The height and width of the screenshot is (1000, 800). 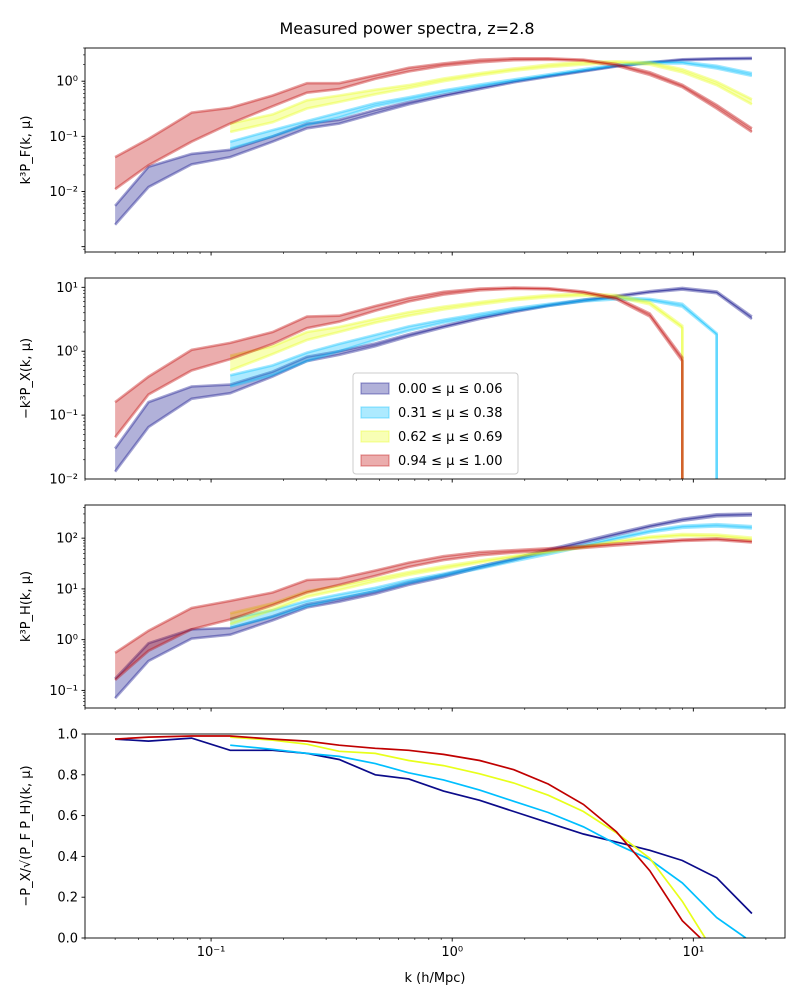 What do you see at coordinates (26, 150) in the screenshot?
I see `panel-PF-ylabel: k³P_F(k, μ)` at bounding box center [26, 150].